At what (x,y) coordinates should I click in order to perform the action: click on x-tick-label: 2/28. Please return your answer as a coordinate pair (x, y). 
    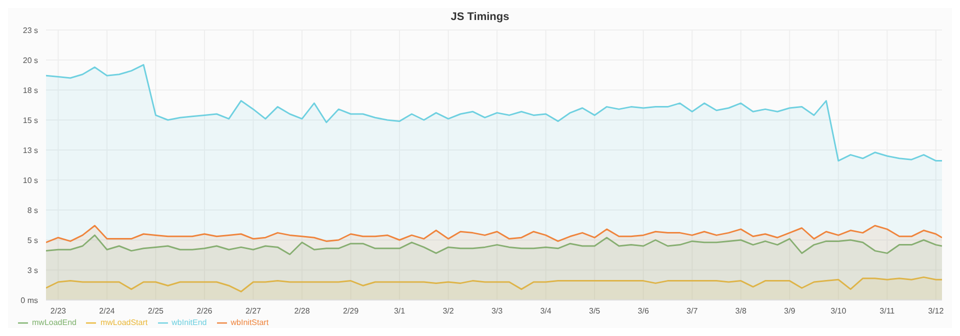
    Looking at the image, I should click on (302, 311).